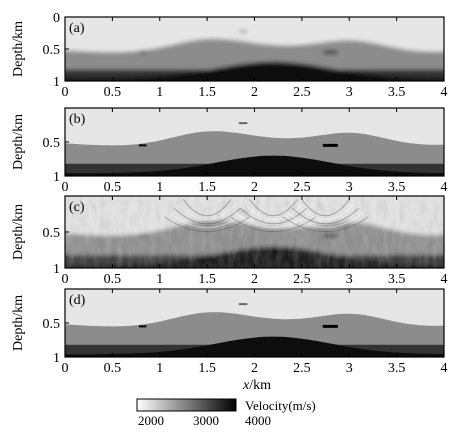 The height and width of the screenshot is (436, 470). Describe the element at coordinates (77, 28) in the screenshot. I see `panel-label: (a)` at that location.